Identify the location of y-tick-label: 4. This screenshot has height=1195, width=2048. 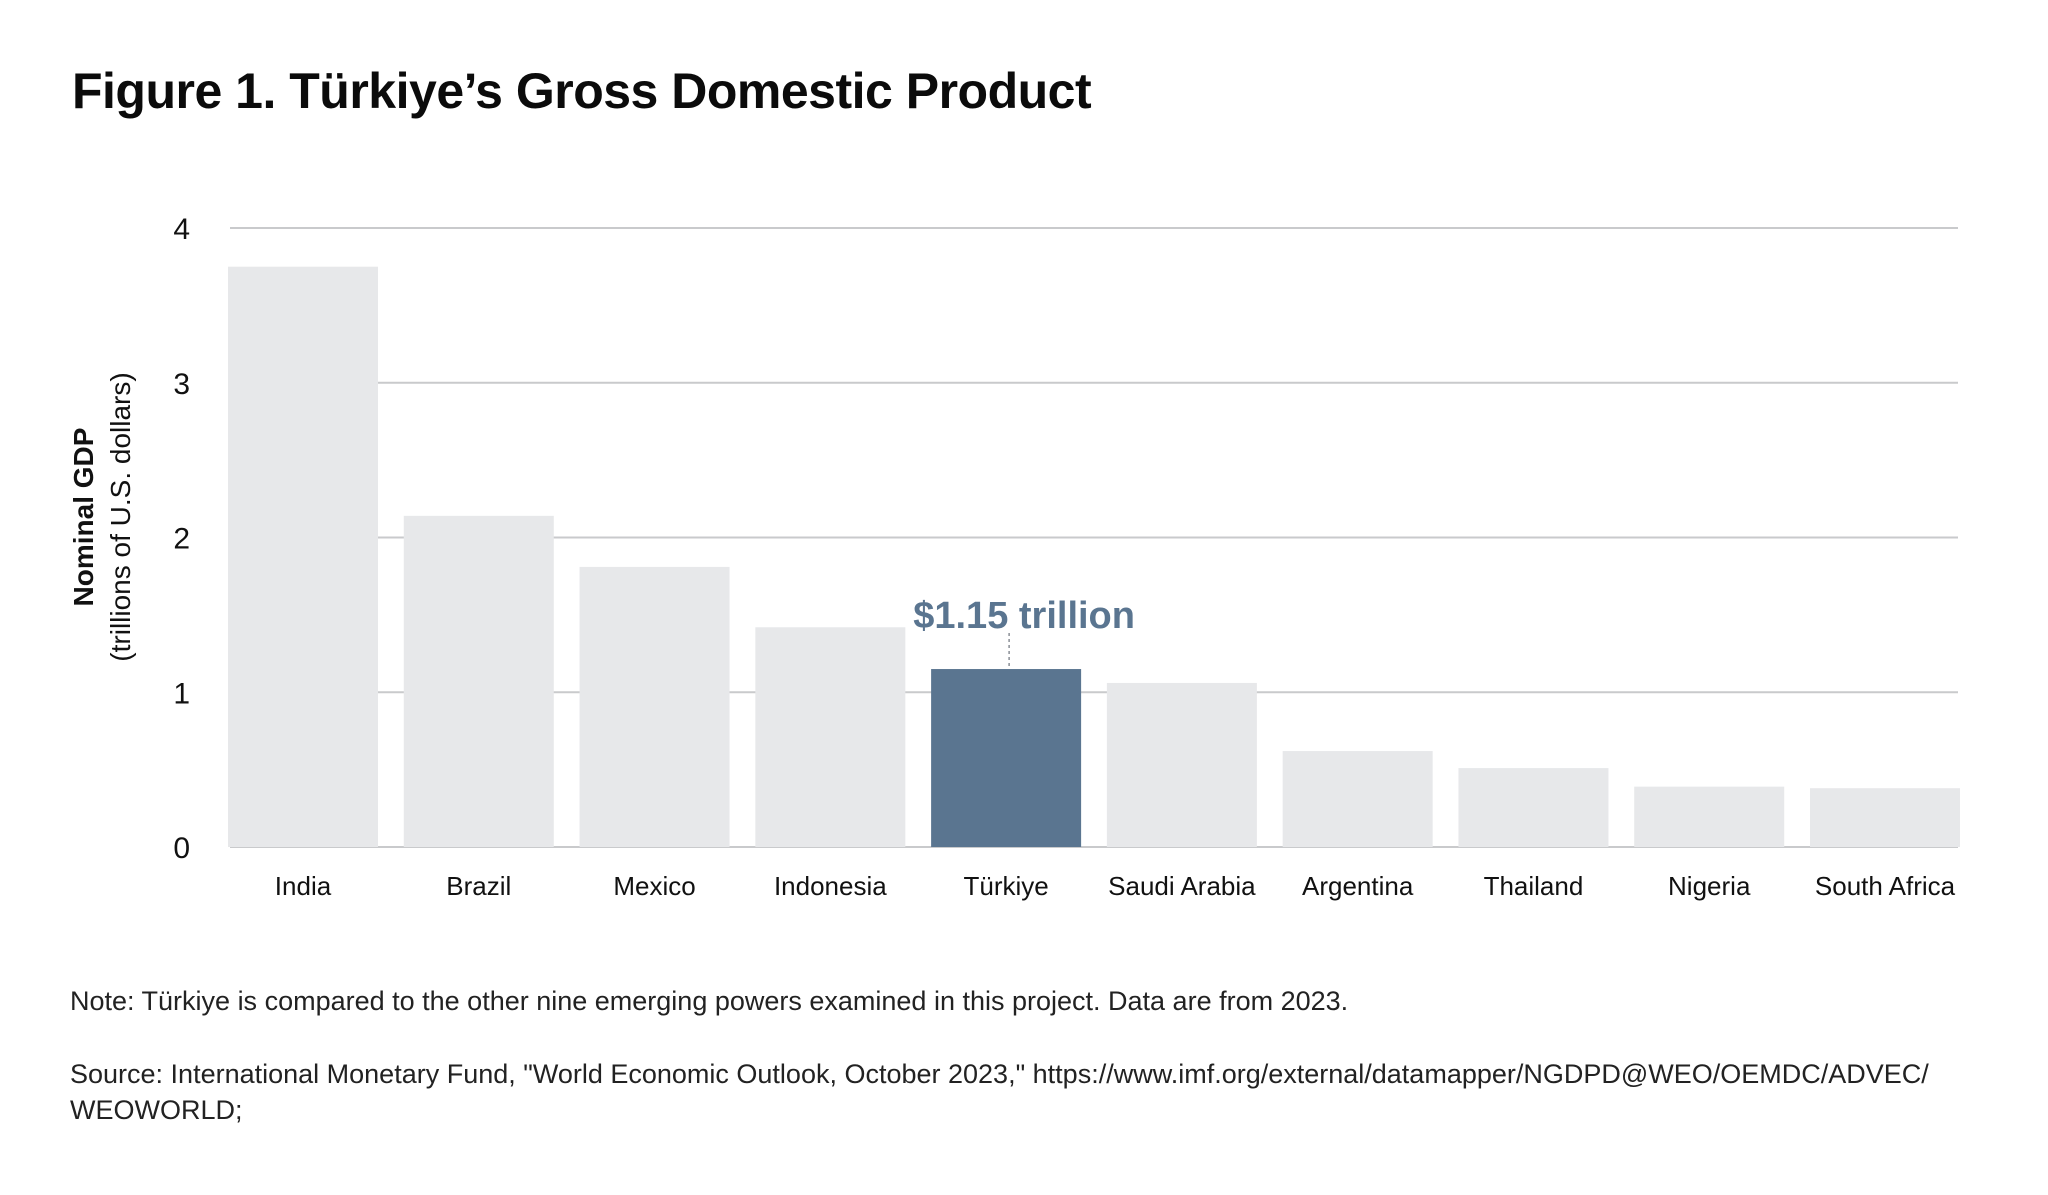
(181, 229).